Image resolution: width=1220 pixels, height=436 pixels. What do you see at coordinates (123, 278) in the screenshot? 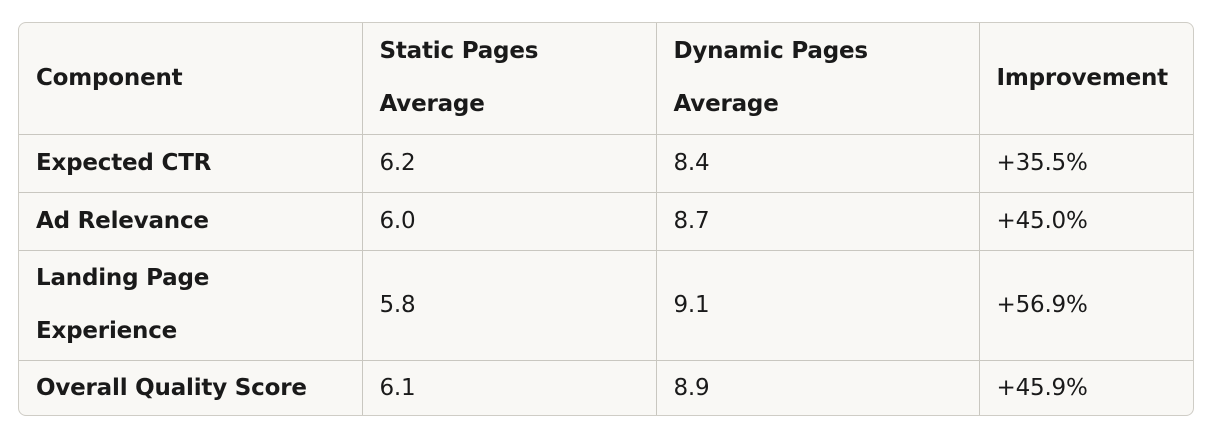
I see `cell-component-line1: Landing Page` at bounding box center [123, 278].